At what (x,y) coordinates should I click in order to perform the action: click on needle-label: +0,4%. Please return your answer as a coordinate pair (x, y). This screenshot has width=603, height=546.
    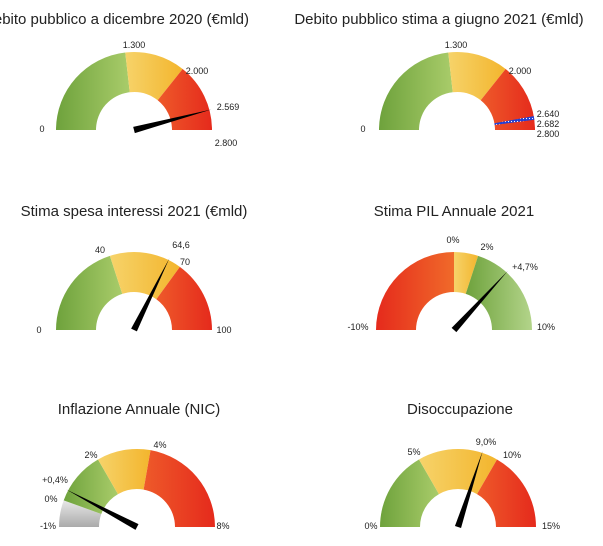
    Looking at the image, I should click on (55, 480).